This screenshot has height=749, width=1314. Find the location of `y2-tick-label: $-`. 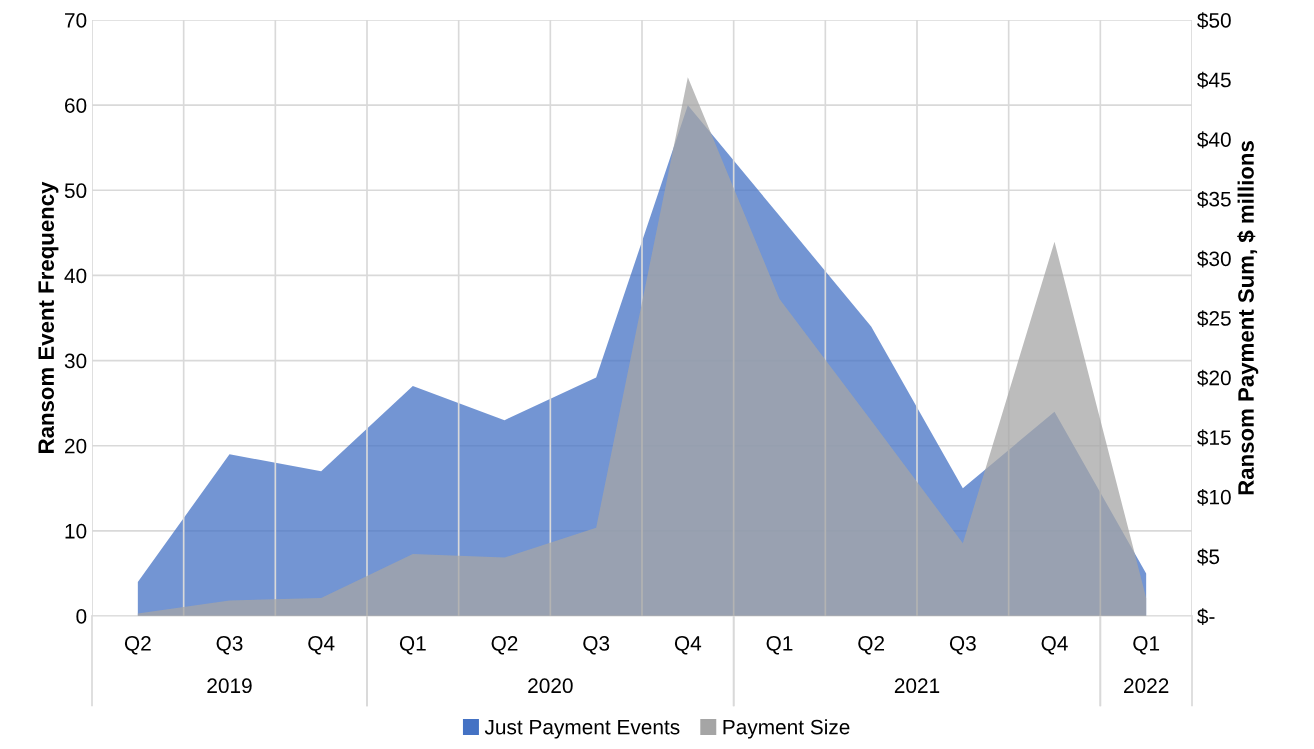

y2-tick-label: $- is located at coordinates (1206, 616).